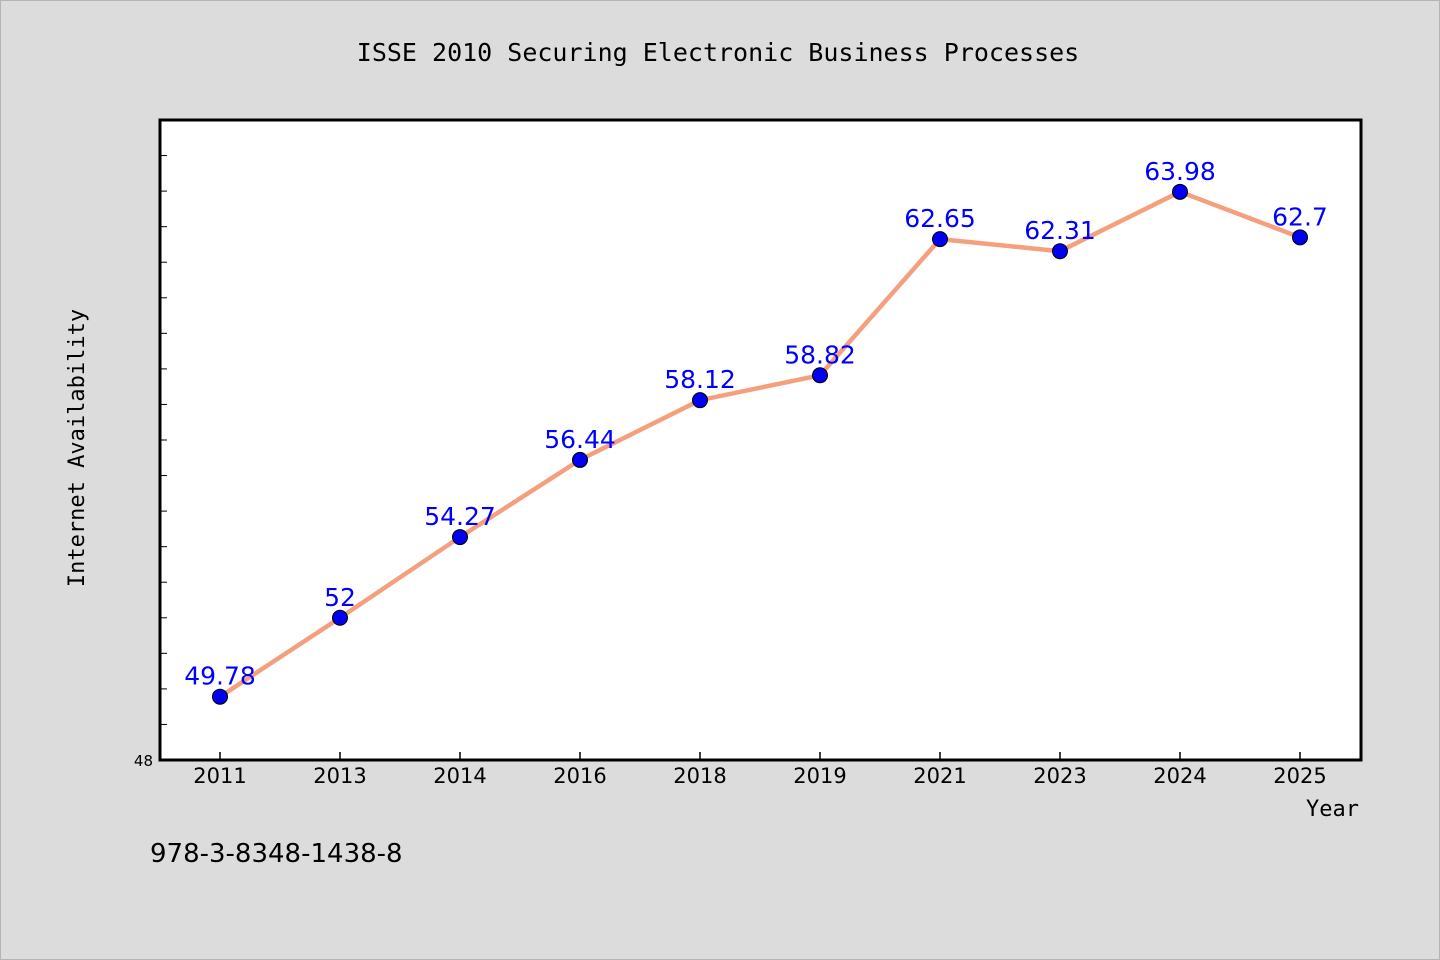  I want to click on x-tick-label: 2014, so click(459, 776).